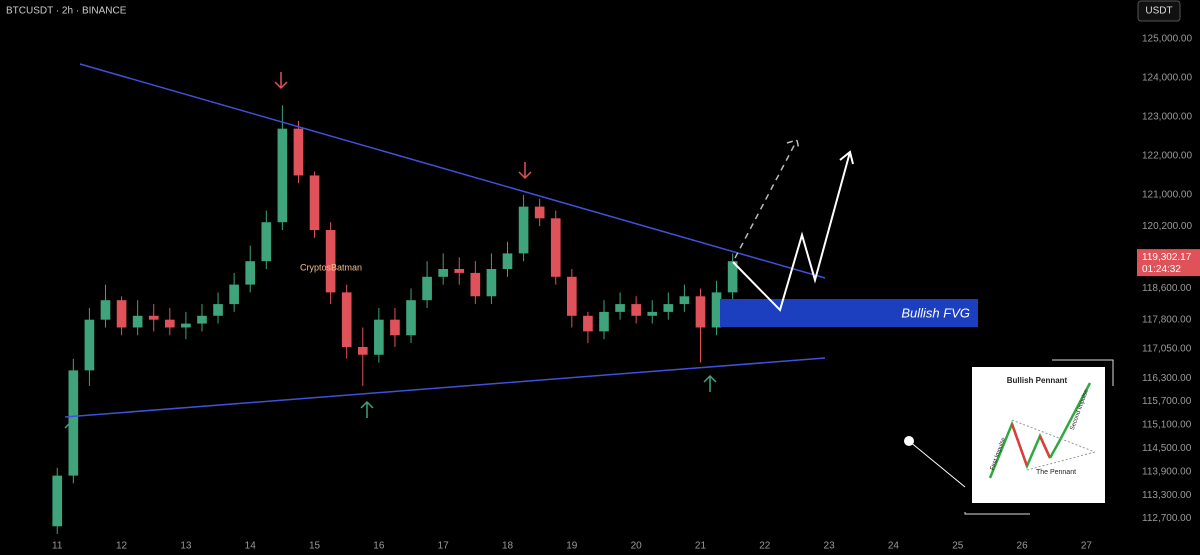 This screenshot has width=1200, height=555. I want to click on fvg-label: Bullish FVG, so click(935, 312).